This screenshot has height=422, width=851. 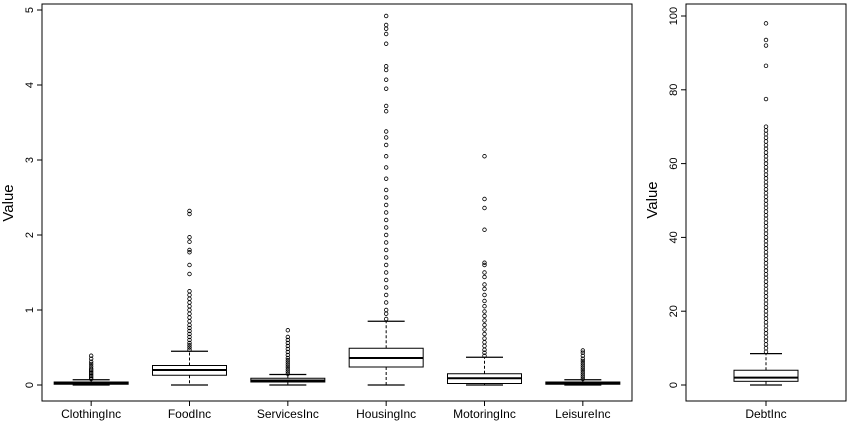 What do you see at coordinates (386, 414) in the screenshot?
I see `category-label: HousingInc` at bounding box center [386, 414].